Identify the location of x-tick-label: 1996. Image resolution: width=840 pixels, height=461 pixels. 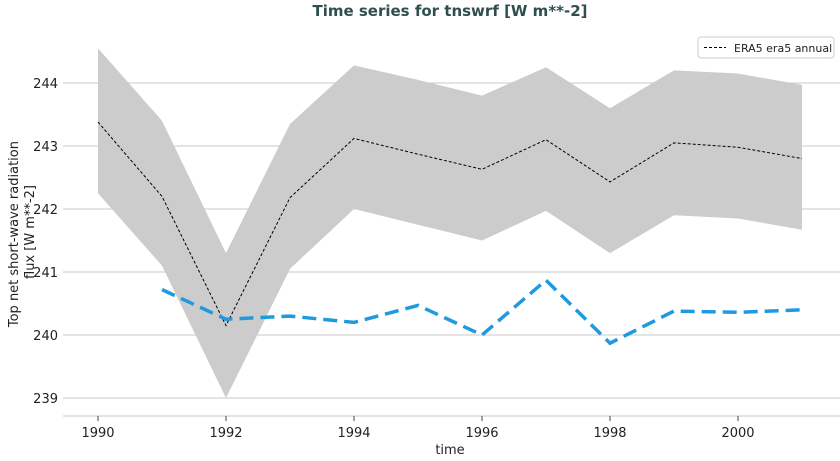
(481, 433).